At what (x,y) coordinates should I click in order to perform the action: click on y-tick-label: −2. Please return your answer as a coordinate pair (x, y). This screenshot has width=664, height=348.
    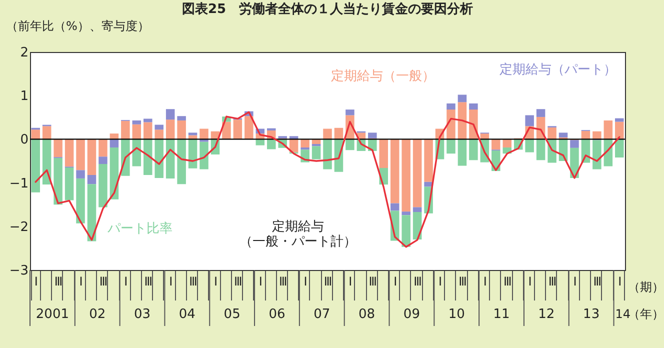
    Looking at the image, I should click on (18, 227).